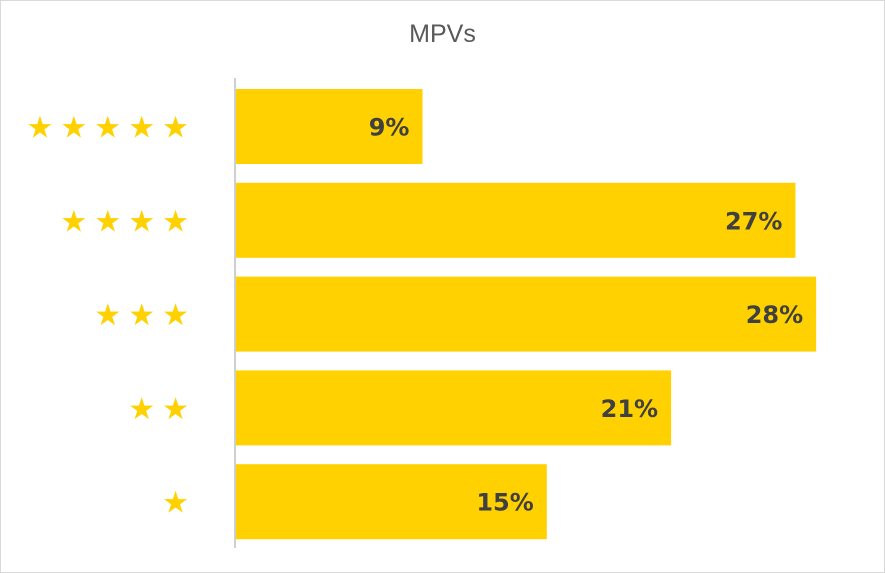 The height and width of the screenshot is (573, 885). I want to click on star-rating-tick-label: ★★, so click(162, 409).